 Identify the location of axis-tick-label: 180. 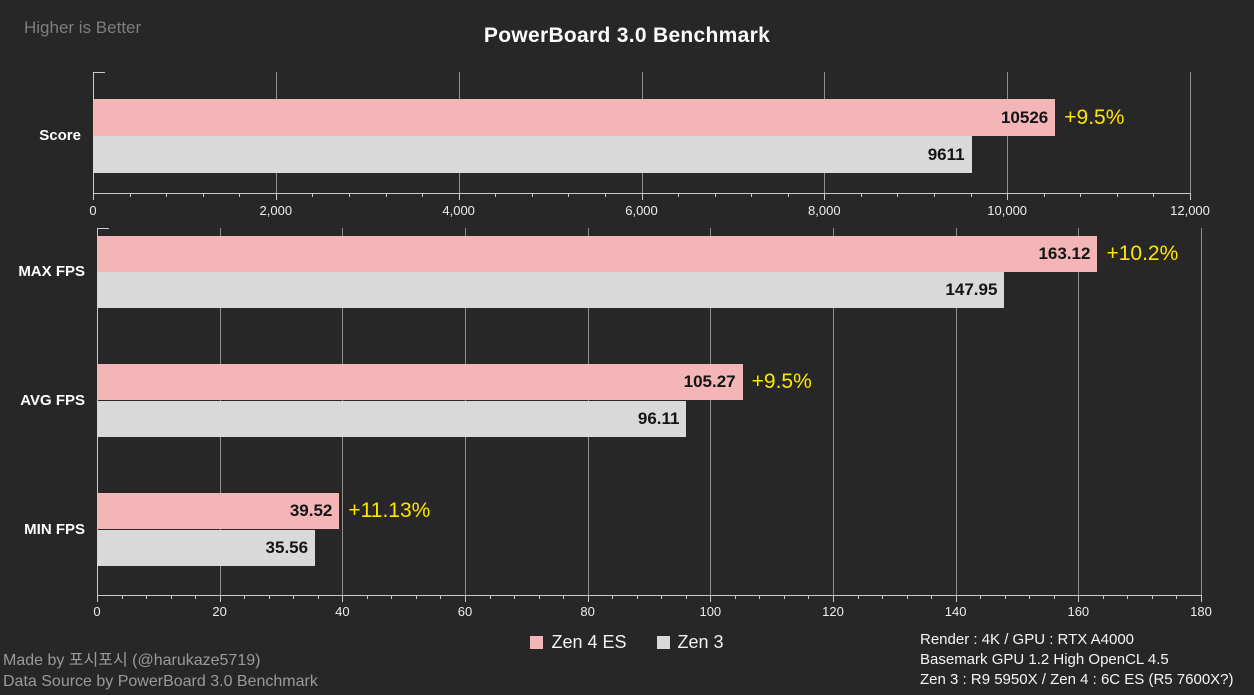
(1201, 611).